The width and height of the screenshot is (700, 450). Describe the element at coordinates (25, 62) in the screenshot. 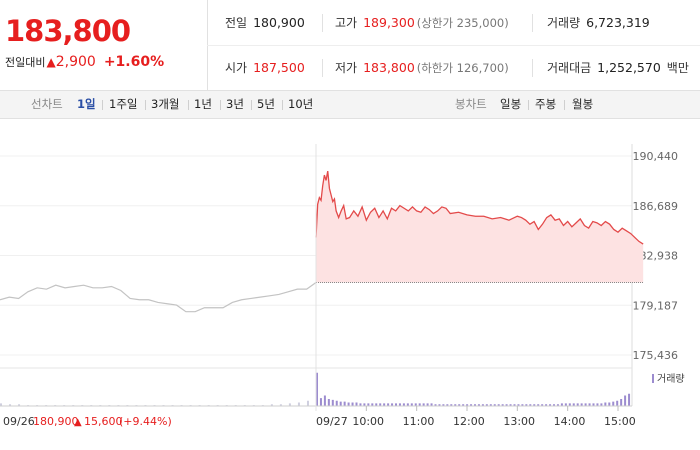

I see `change-label: 전일대비` at that location.